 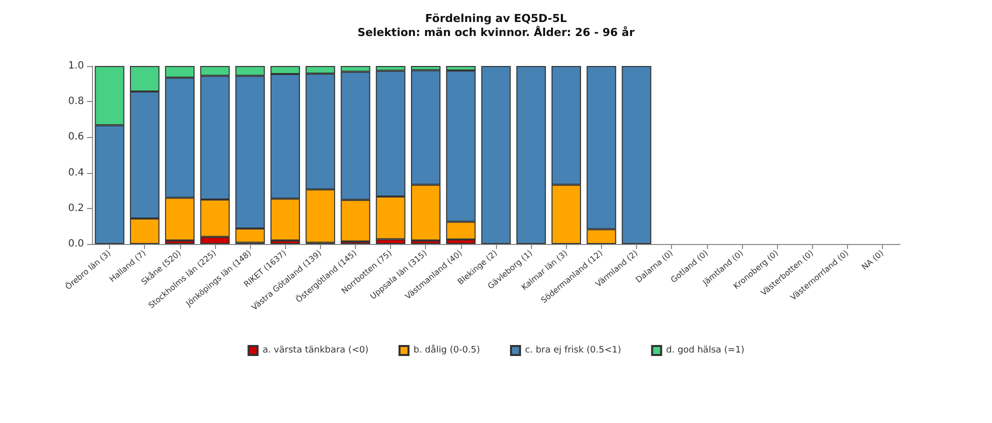 I want to click on legend-label: d. god hälsa (=1), so click(x=705, y=351).